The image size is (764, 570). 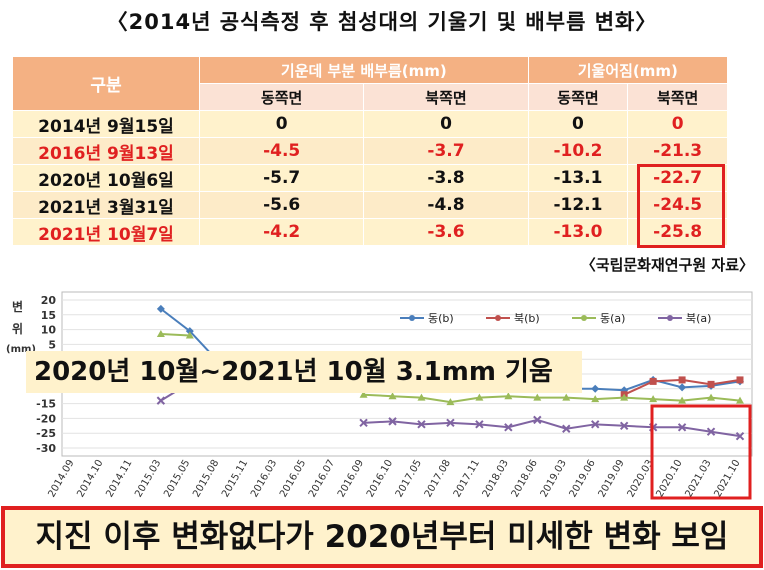 I want to click on x-tick-label: 2016.09, so click(x=351, y=478).